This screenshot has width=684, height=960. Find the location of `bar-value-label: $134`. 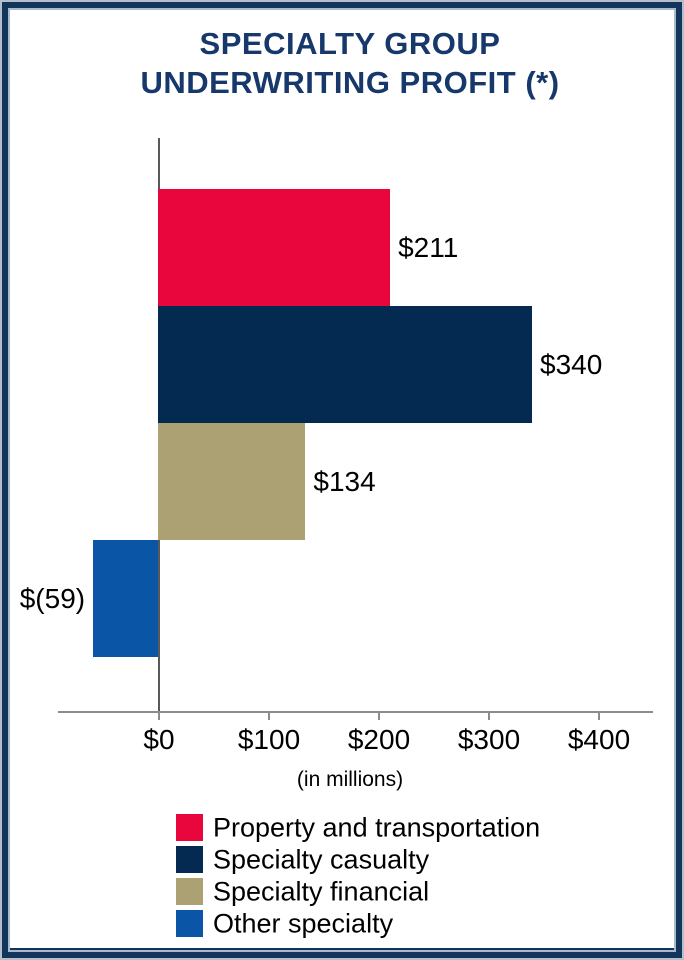

bar-value-label: $134 is located at coordinates (344, 481).